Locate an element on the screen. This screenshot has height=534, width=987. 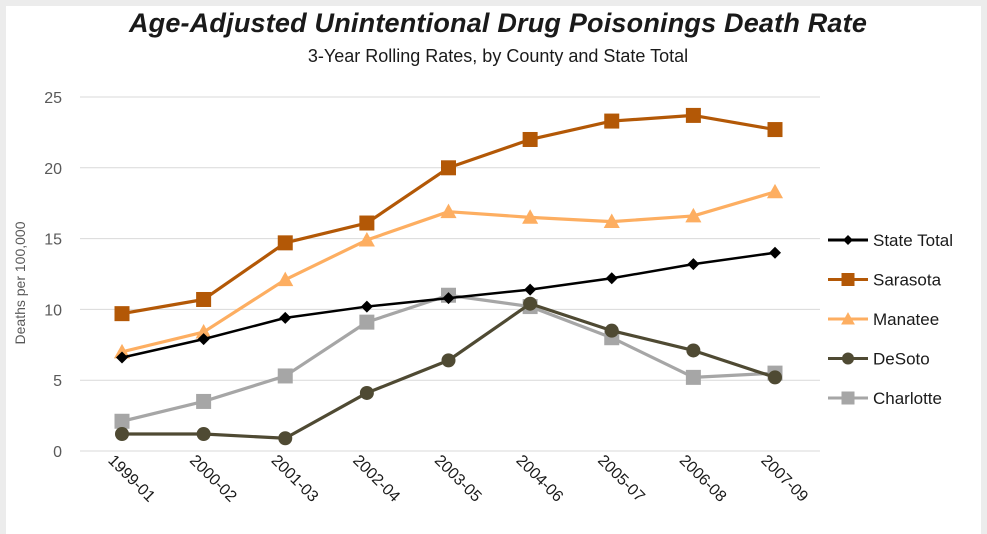
x-tick-label: 2005-07 is located at coordinates (621, 479).